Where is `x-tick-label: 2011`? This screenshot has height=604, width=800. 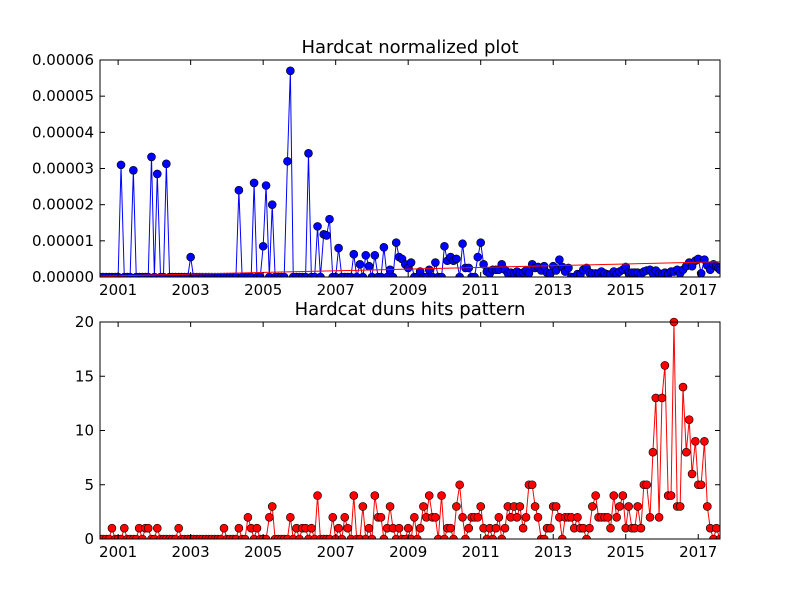
x-tick-label: 2011 is located at coordinates (481, 552).